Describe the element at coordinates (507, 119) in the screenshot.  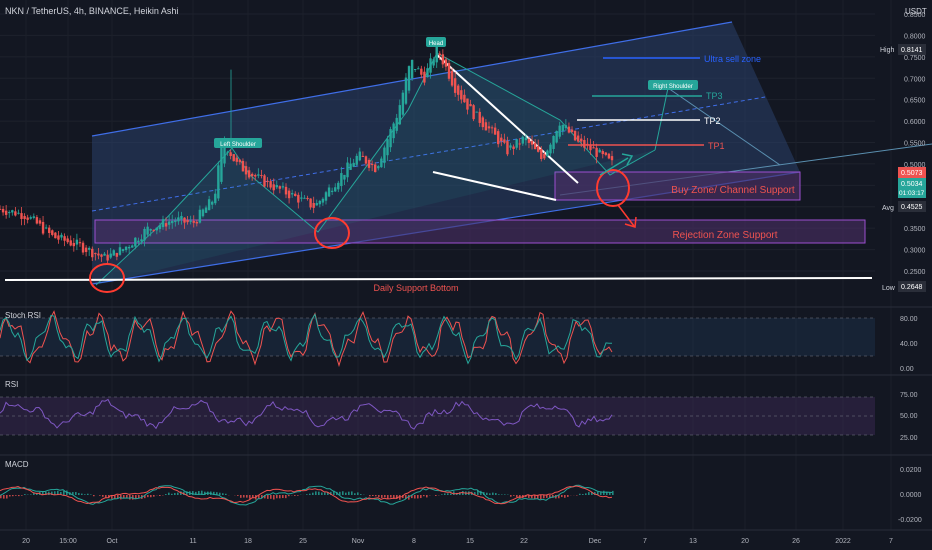
I see `wedge-upper` at that location.